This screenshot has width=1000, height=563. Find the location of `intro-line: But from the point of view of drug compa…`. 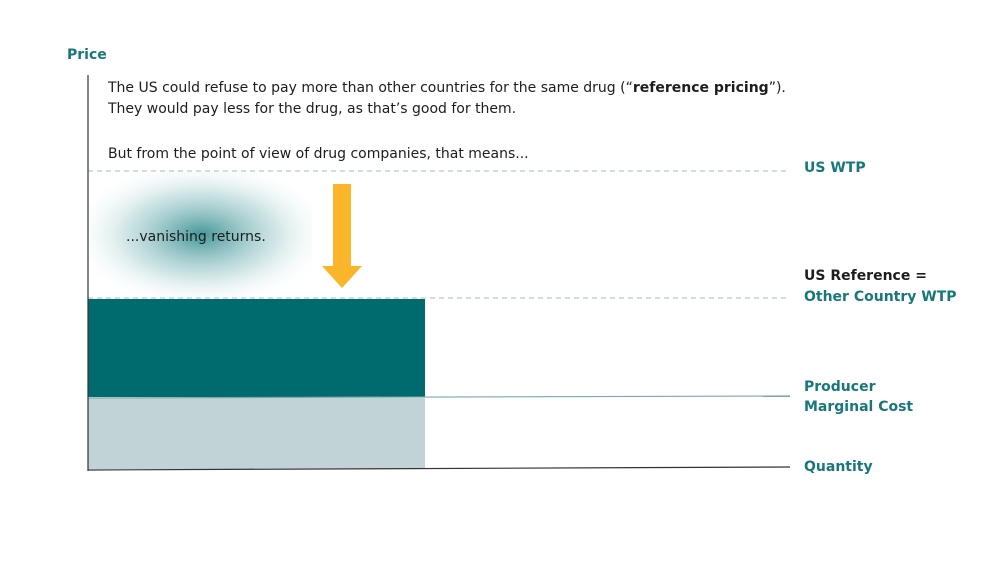

intro-line: But from the point of view of drug compa… is located at coordinates (318, 154).